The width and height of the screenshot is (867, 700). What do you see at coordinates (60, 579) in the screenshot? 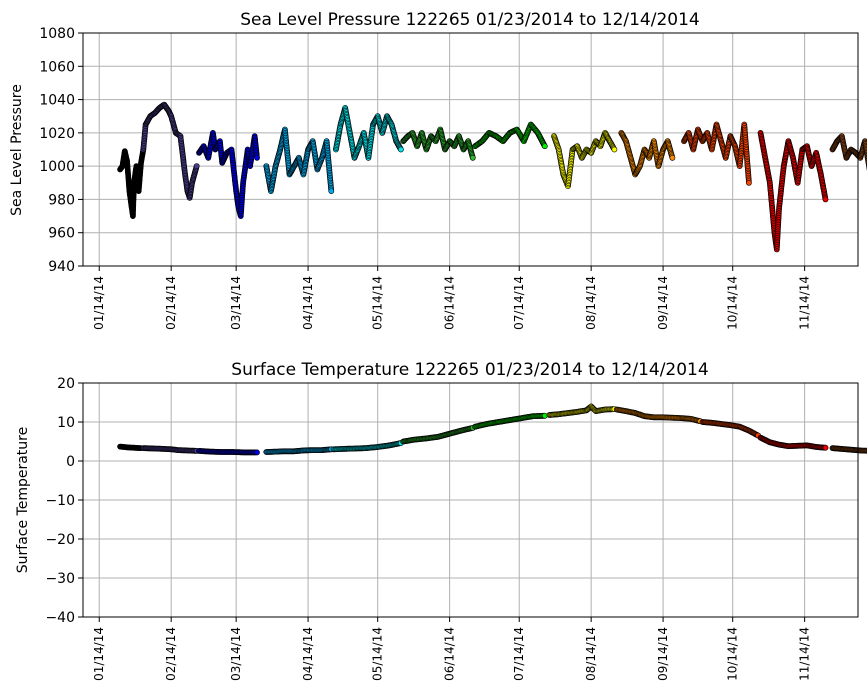
I see `y-tick-label: −30` at bounding box center [60, 579].